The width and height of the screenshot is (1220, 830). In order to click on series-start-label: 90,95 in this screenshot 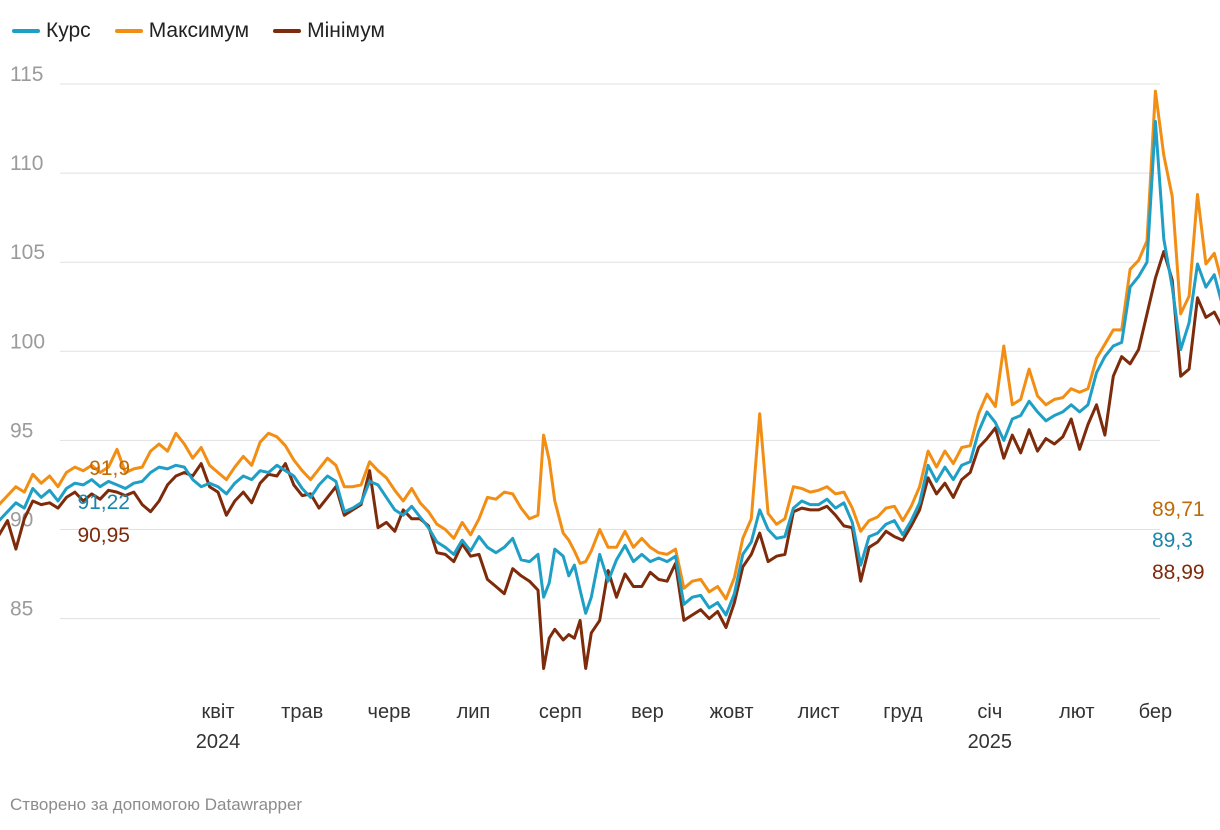, I will do `click(103, 535)`.